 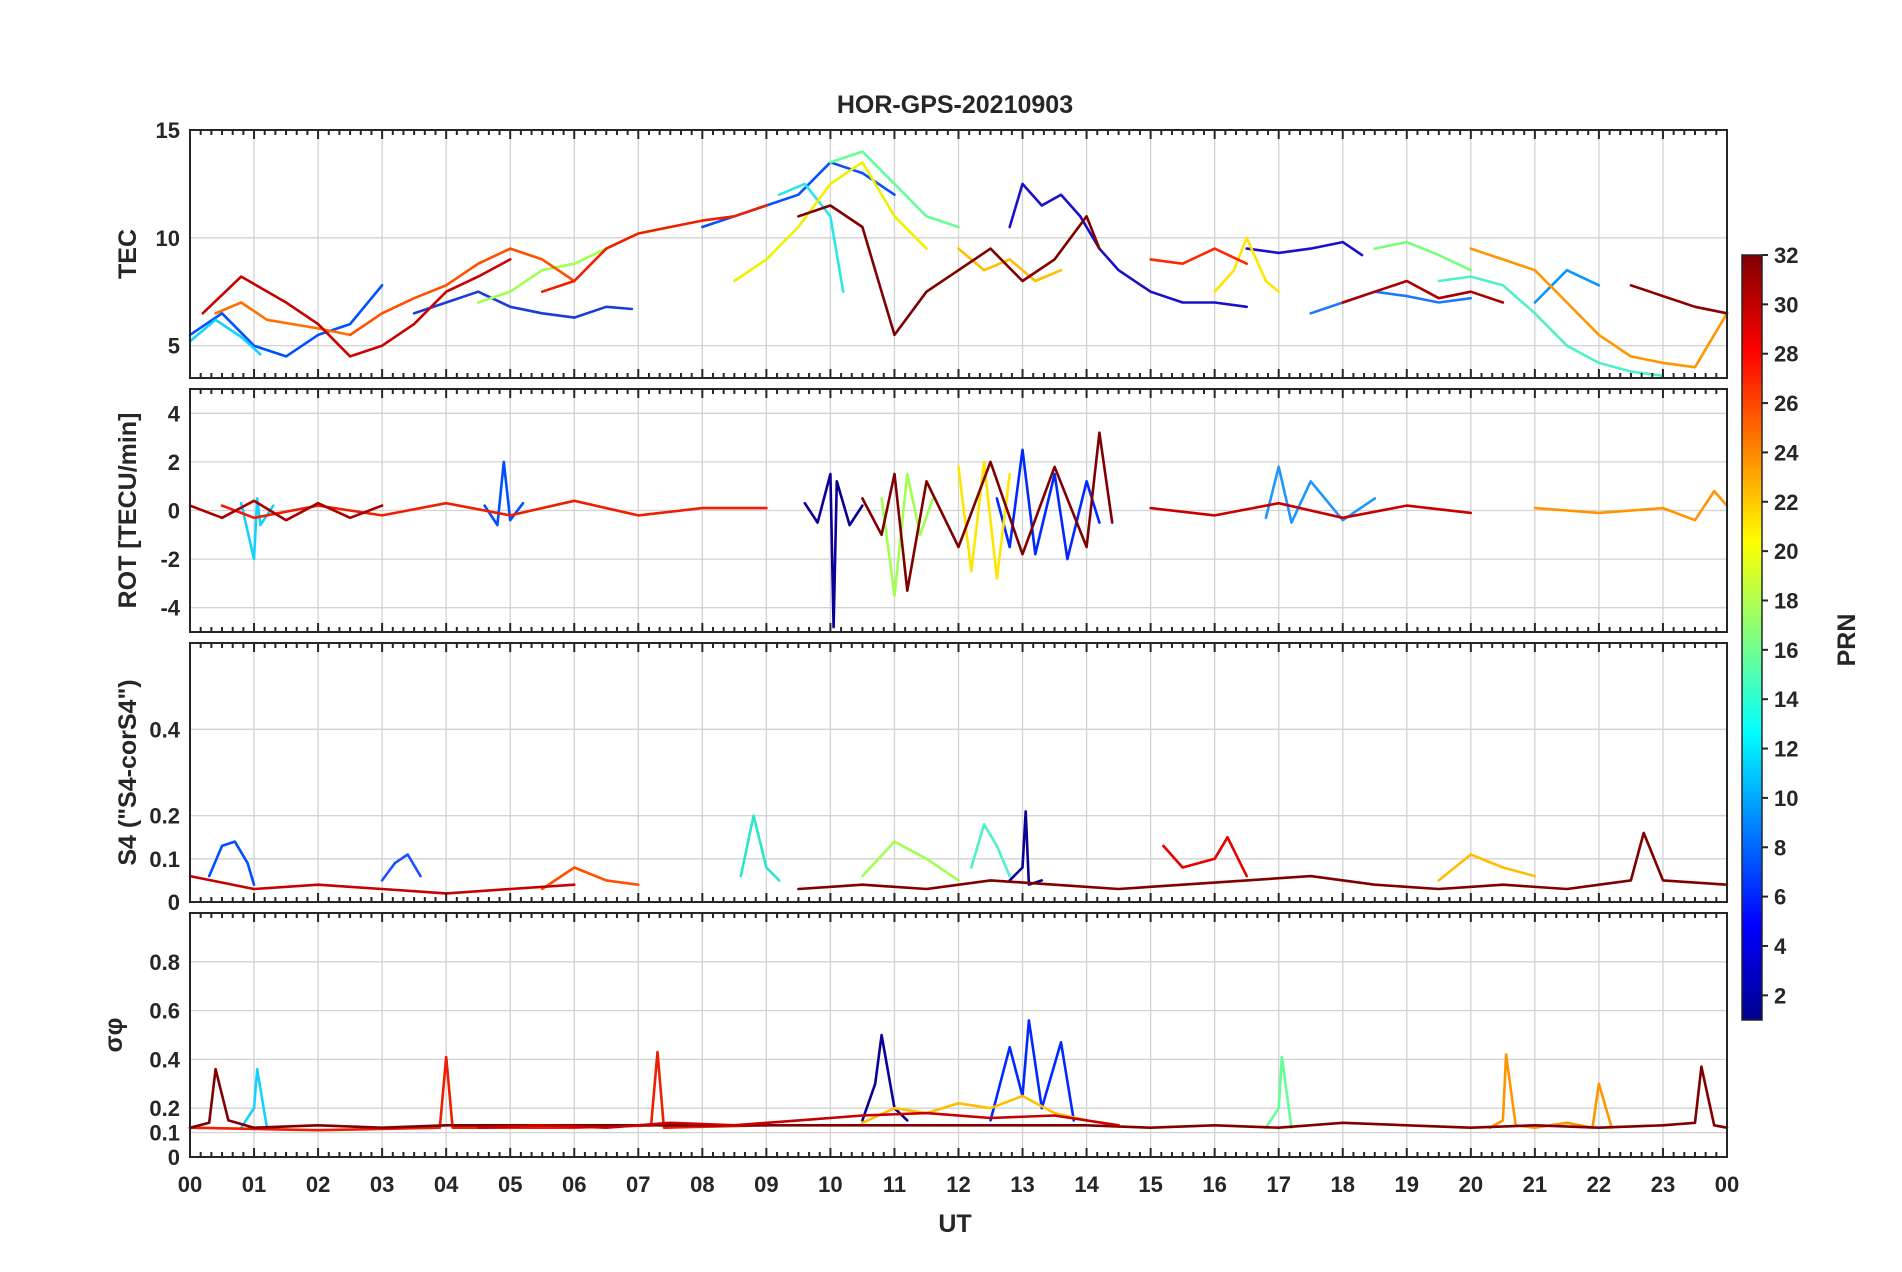 I want to click on x-tick-label: 12, so click(x=958, y=1184).